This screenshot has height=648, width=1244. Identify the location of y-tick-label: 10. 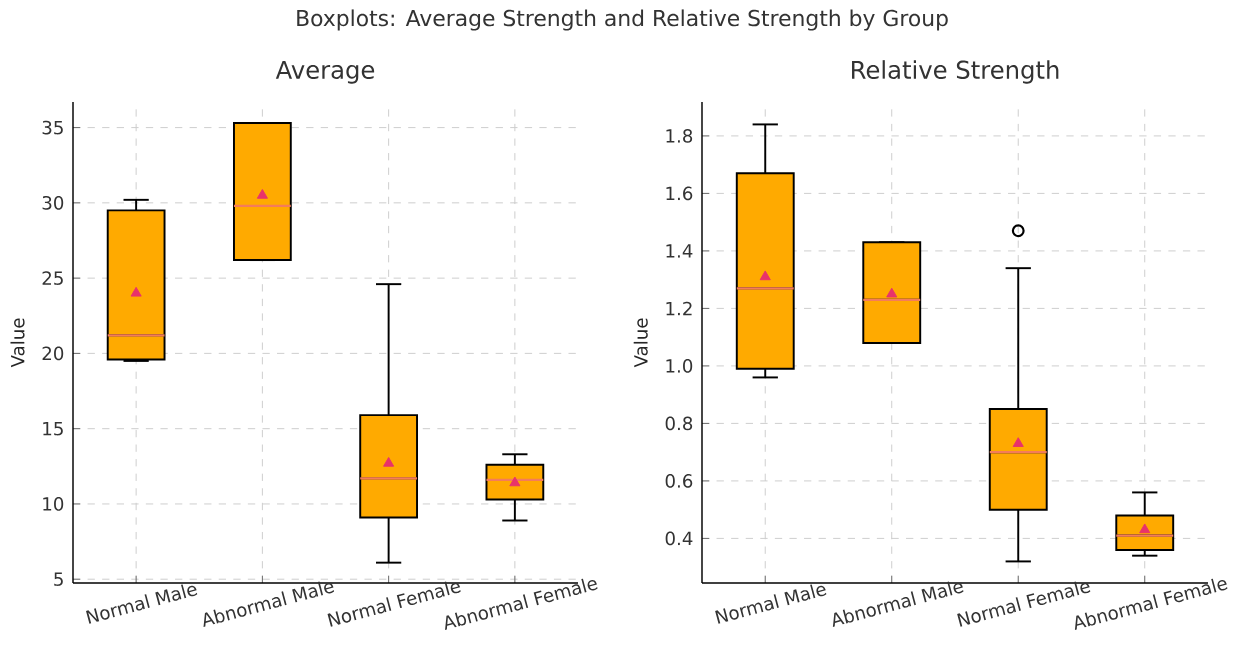
(53, 504).